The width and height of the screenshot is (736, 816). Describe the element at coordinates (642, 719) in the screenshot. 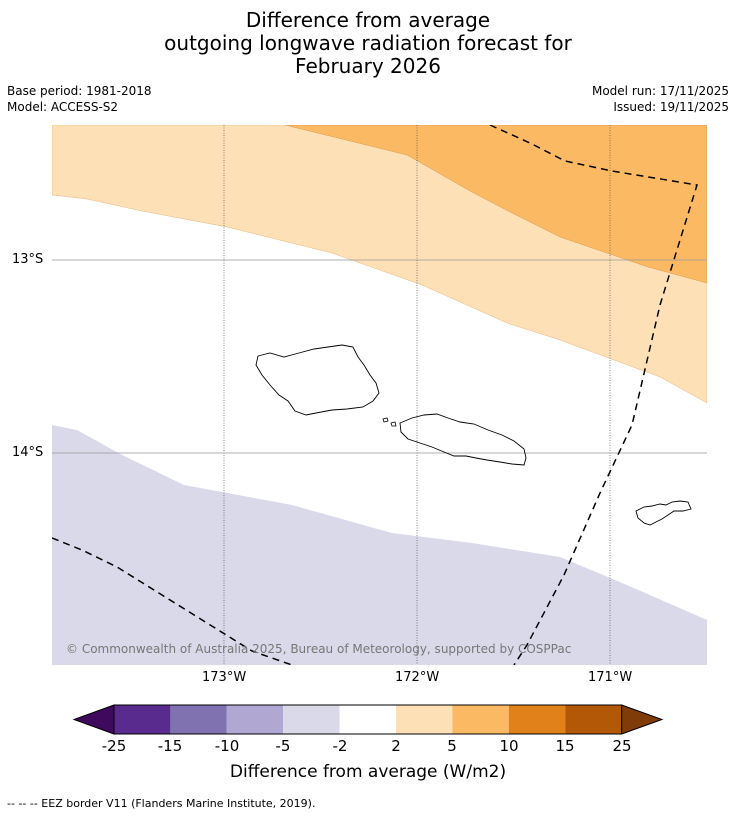

I see `colorbar-extend-high` at that location.